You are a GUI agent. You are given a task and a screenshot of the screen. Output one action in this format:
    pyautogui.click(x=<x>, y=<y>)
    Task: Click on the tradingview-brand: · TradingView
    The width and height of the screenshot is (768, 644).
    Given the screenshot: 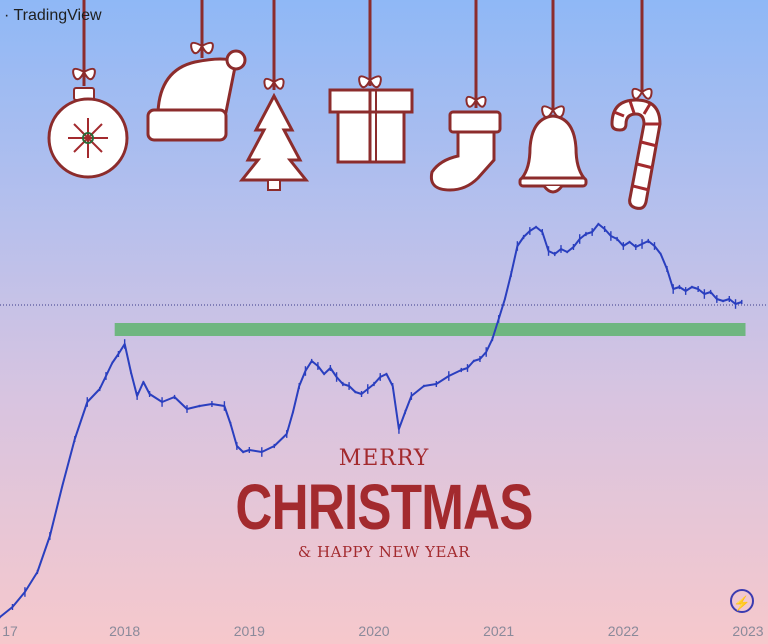 What is the action you would take?
    pyautogui.click(x=53, y=15)
    